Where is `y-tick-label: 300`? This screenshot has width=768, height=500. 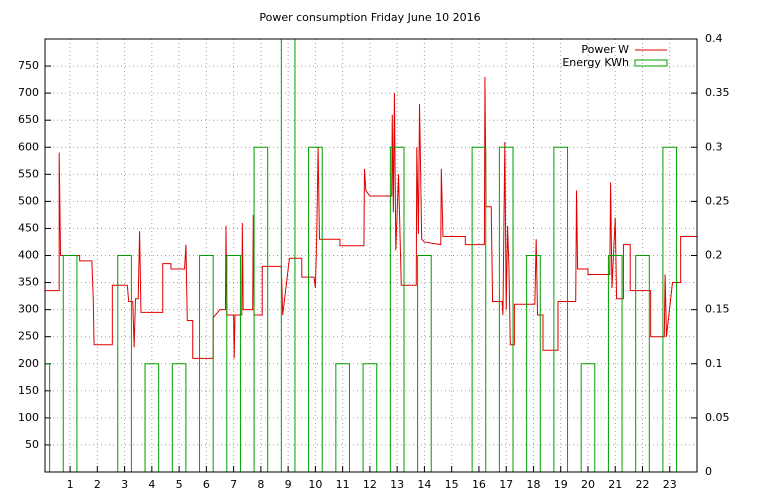
y-tick-label: 300 is located at coordinates (28, 309).